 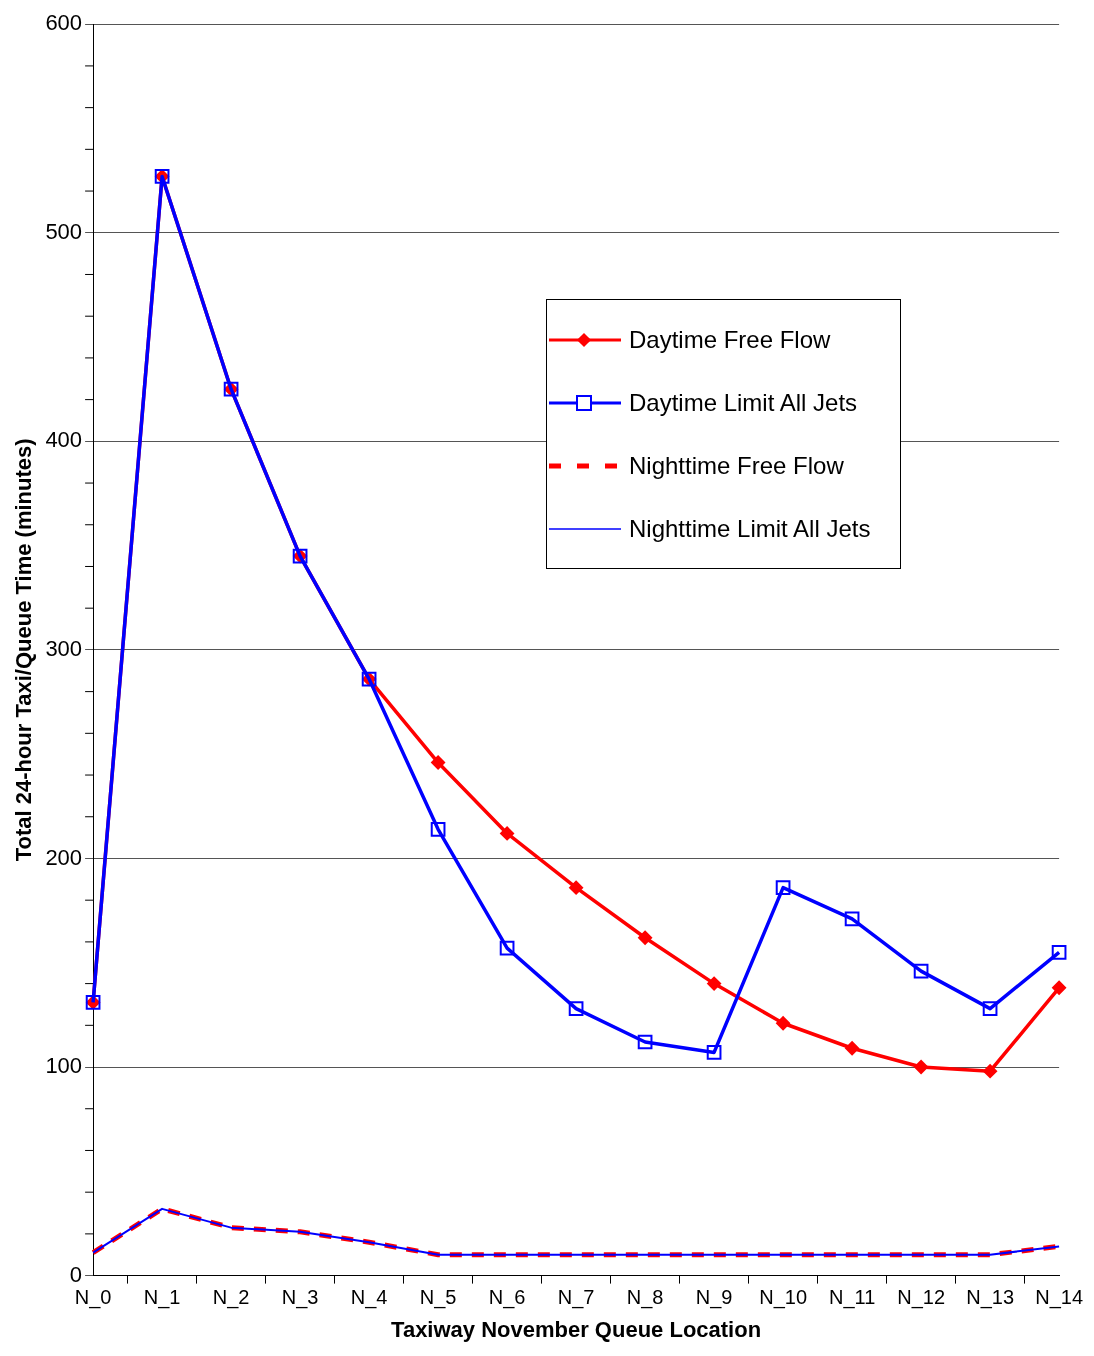 I want to click on x-tick-label: N_1, so click(x=162, y=1298).